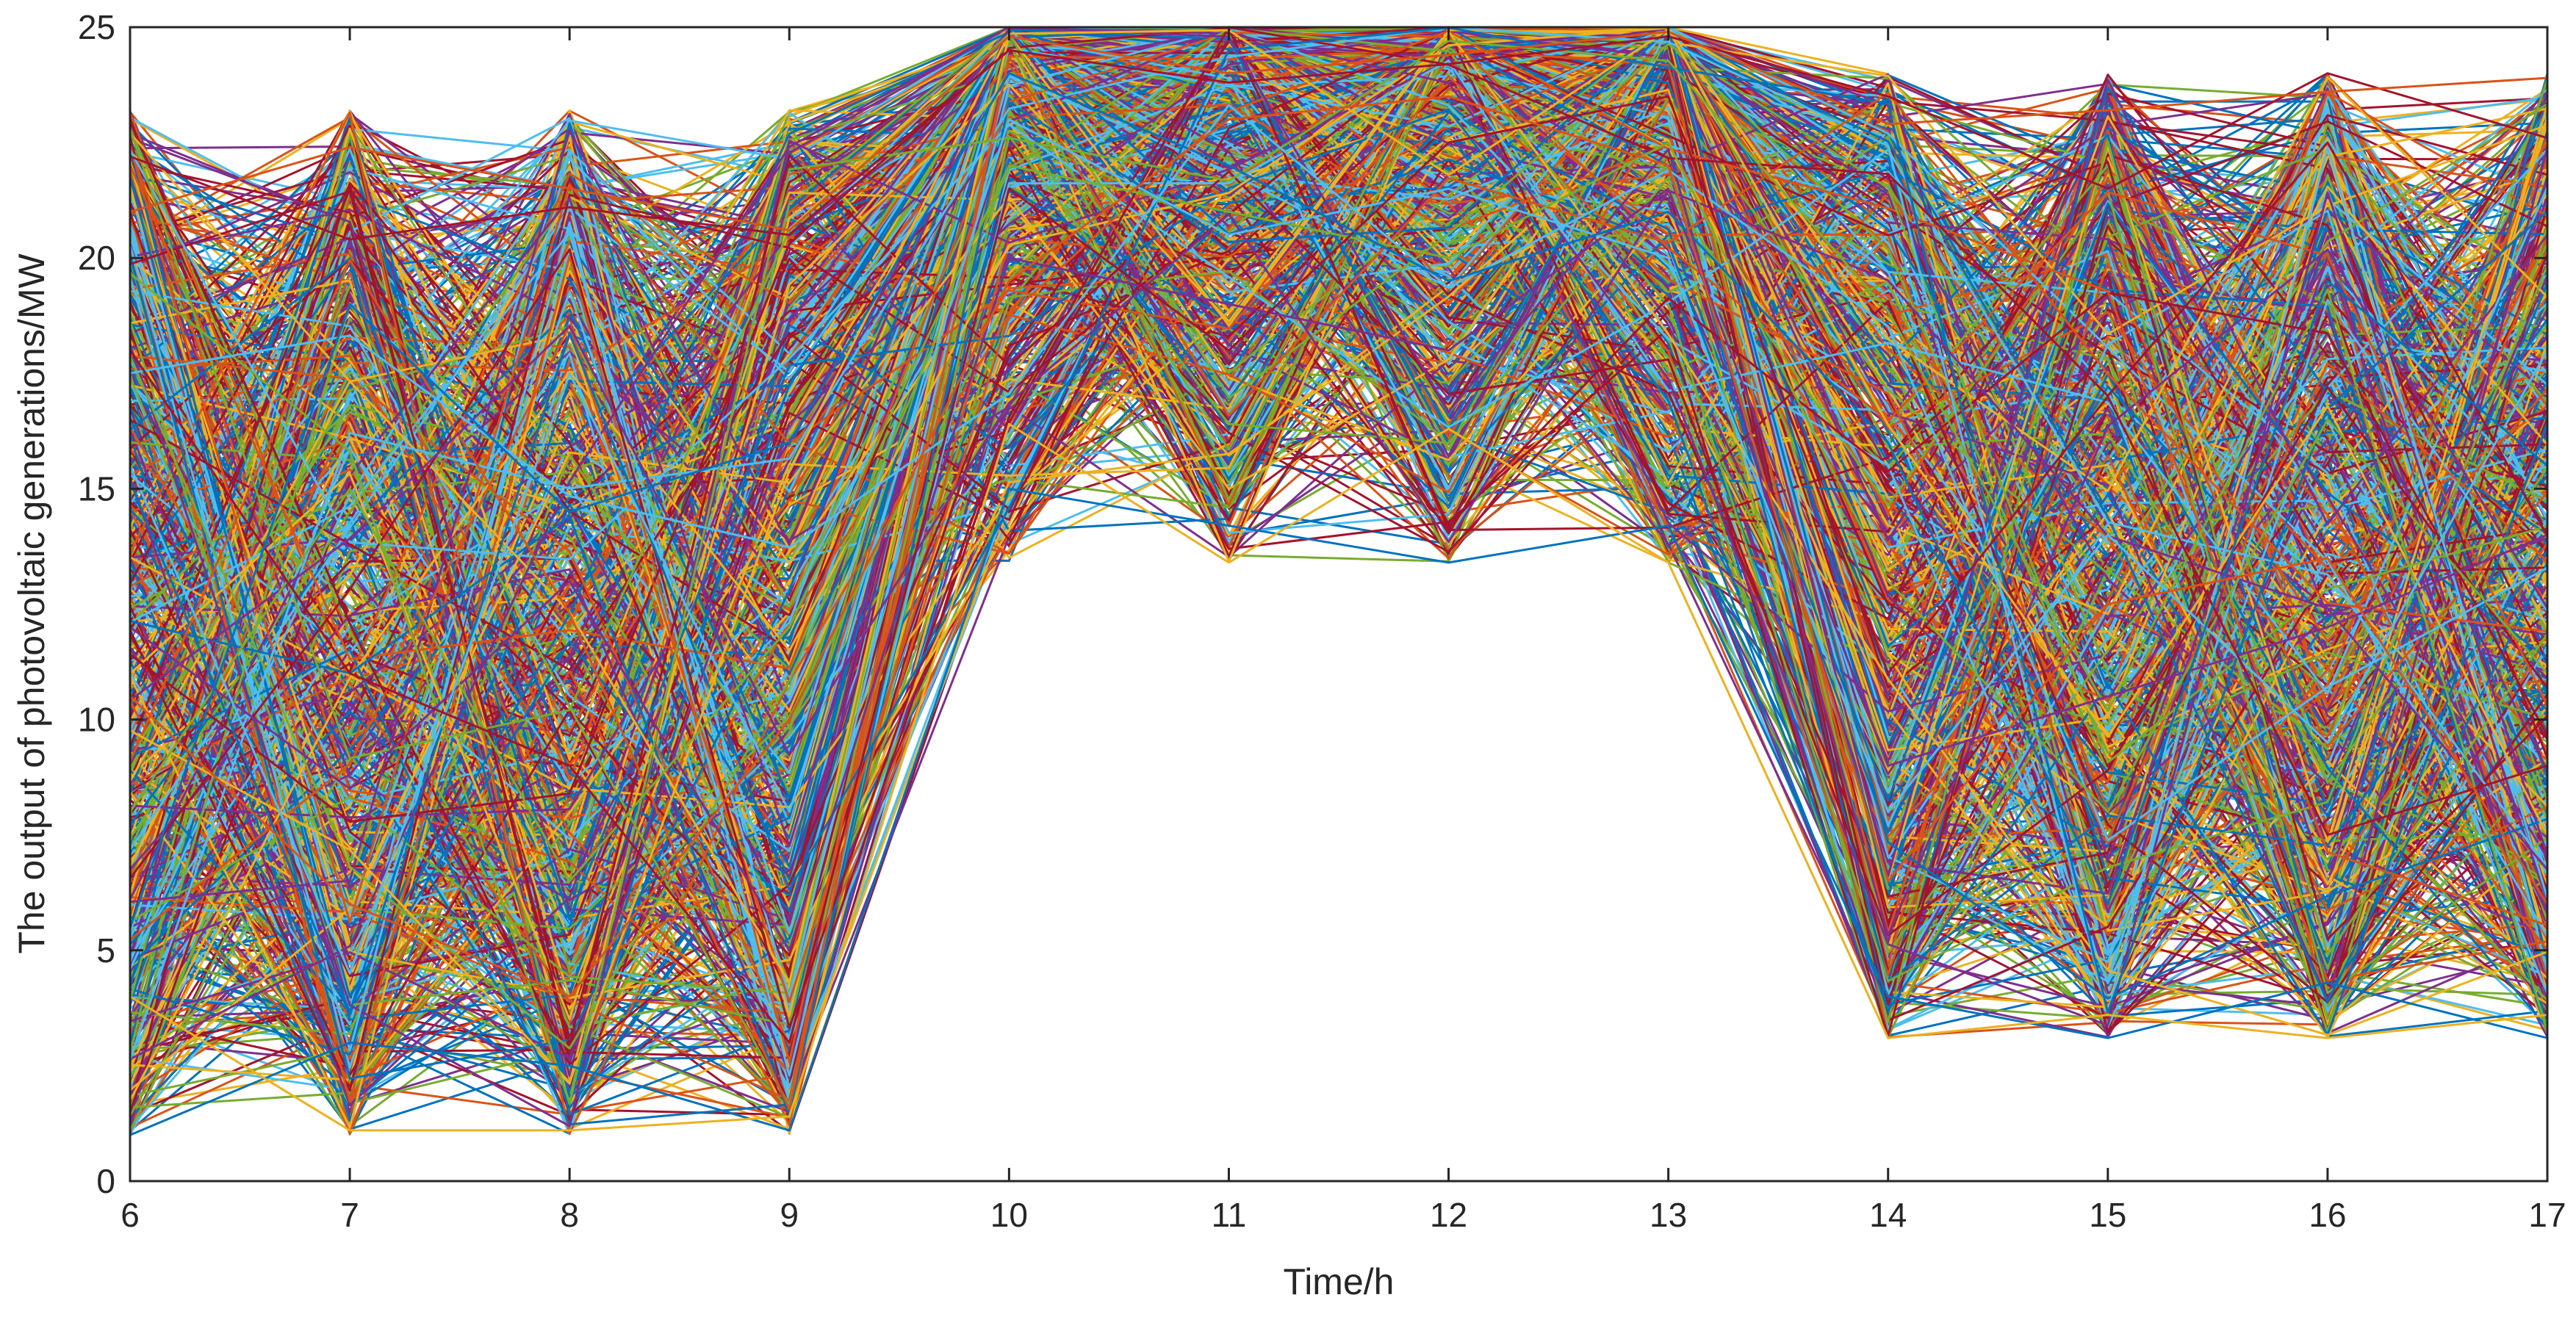  Describe the element at coordinates (1888, 1215) in the screenshot. I see `x-tick-label: 14` at that location.